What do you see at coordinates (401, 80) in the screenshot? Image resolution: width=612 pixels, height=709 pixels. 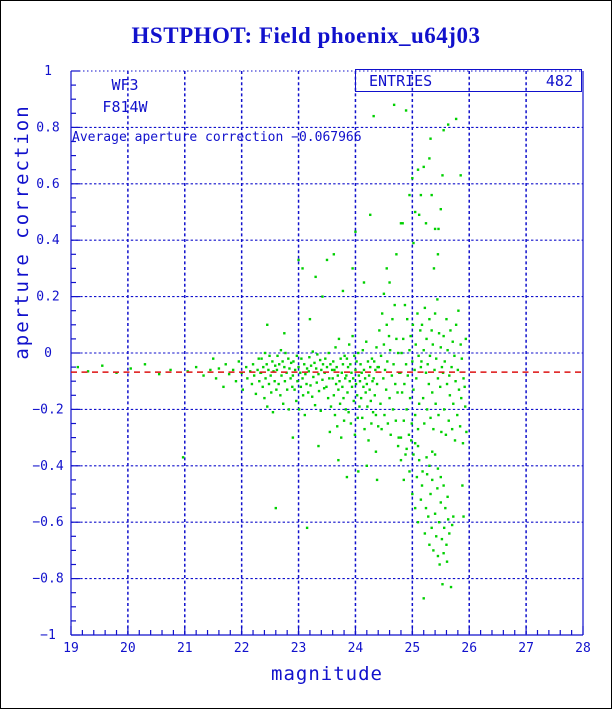 I see `entries-label: ENTRIES` at bounding box center [401, 80].